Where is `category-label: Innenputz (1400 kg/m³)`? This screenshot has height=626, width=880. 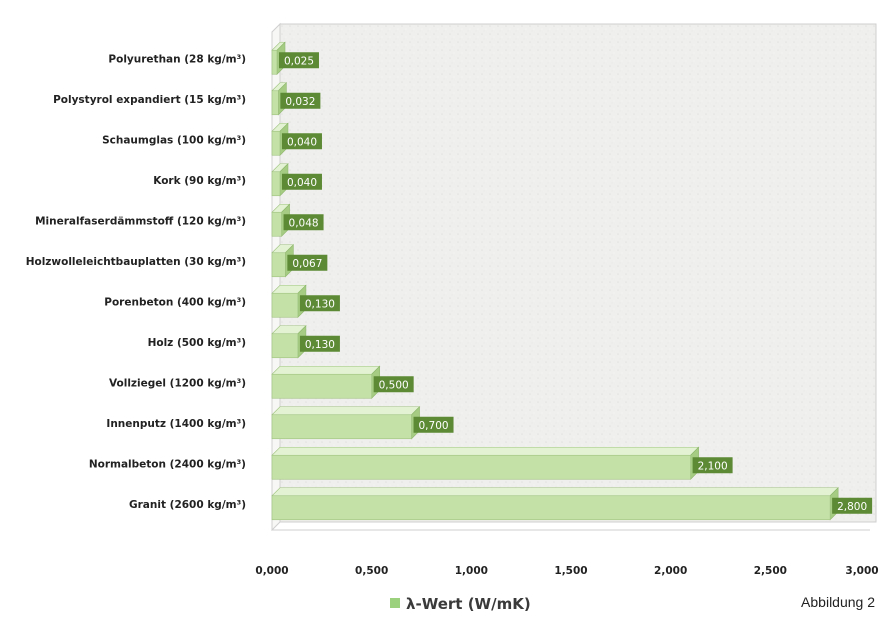 category-label: Innenputz (1400 kg/m³) is located at coordinates (176, 424).